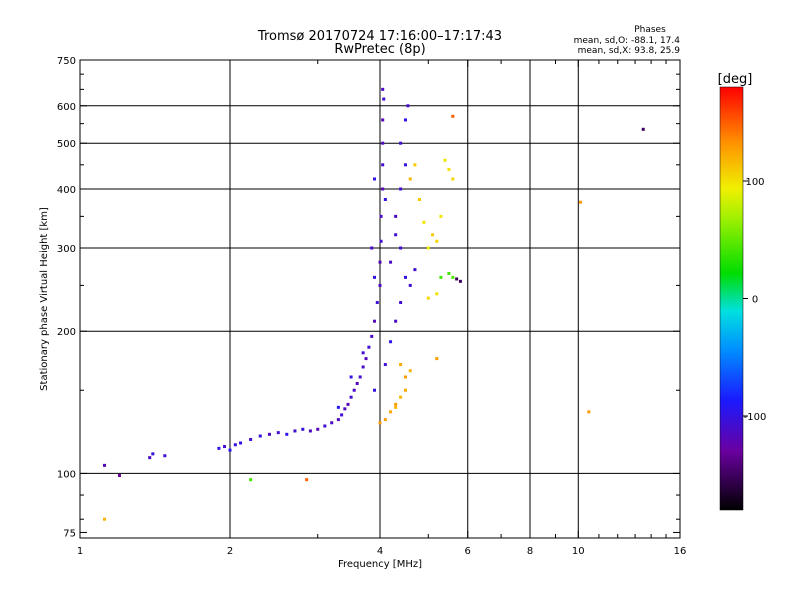 Image resolution: width=800 pixels, height=604 pixels. What do you see at coordinates (66, 61) in the screenshot?
I see `y-tick-label: 750` at bounding box center [66, 61].